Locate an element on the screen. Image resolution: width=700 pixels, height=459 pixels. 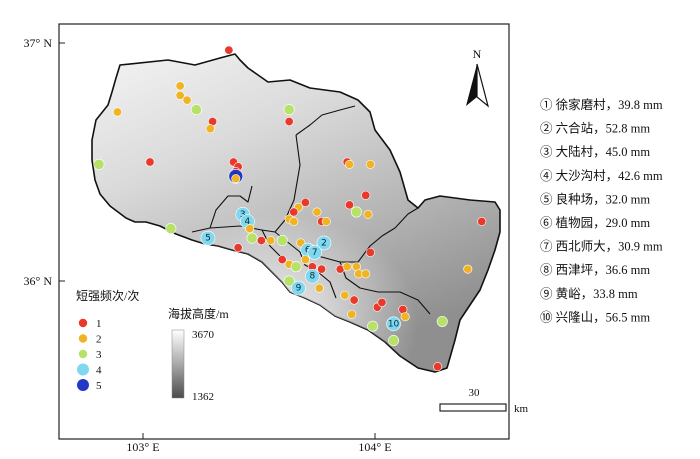
station-marker-number: 2 is located at coordinates (324, 243).